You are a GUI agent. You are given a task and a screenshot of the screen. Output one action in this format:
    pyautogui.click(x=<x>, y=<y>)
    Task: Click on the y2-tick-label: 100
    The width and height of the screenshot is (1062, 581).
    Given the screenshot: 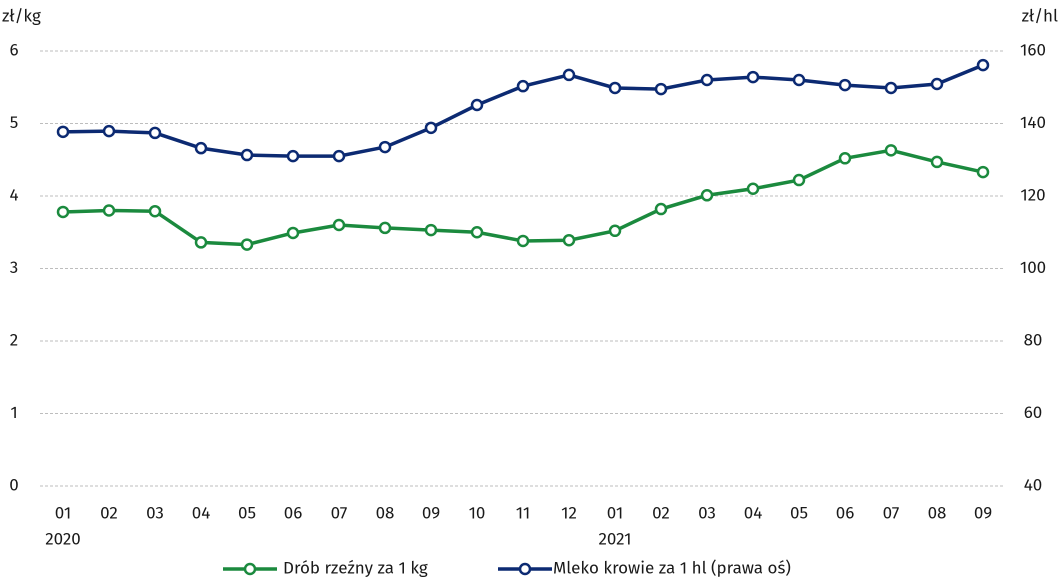 What is the action you would take?
    pyautogui.click(x=1033, y=267)
    